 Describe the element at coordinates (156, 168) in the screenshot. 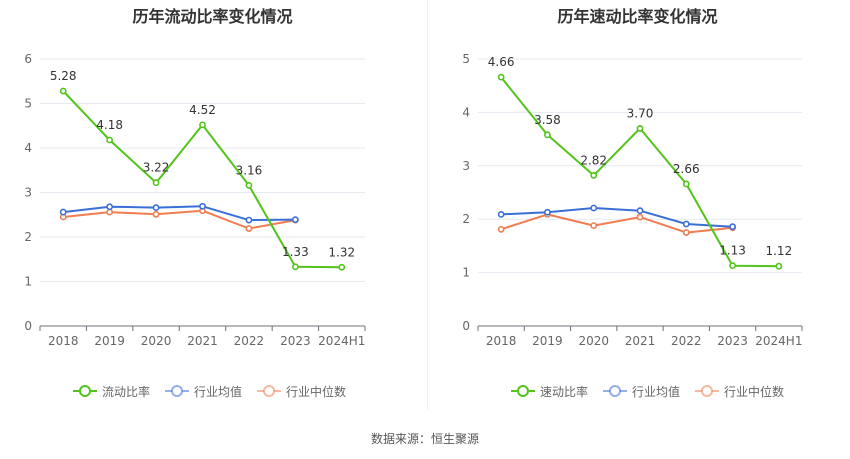

I see `data-label: 3.22` at that location.